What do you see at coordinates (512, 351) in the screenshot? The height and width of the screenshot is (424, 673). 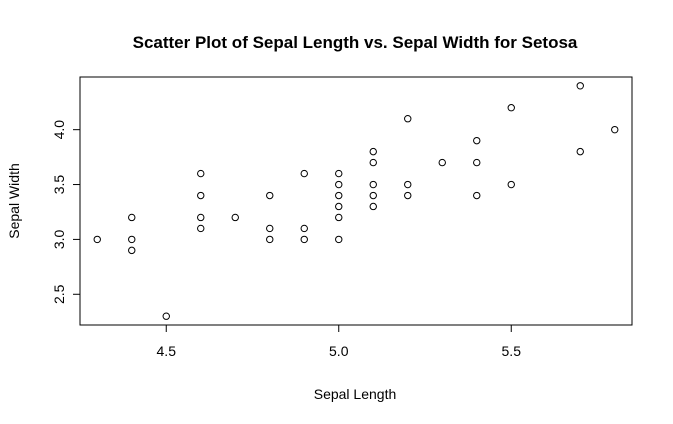 I see `x-tick-label: 5.5` at bounding box center [512, 351].